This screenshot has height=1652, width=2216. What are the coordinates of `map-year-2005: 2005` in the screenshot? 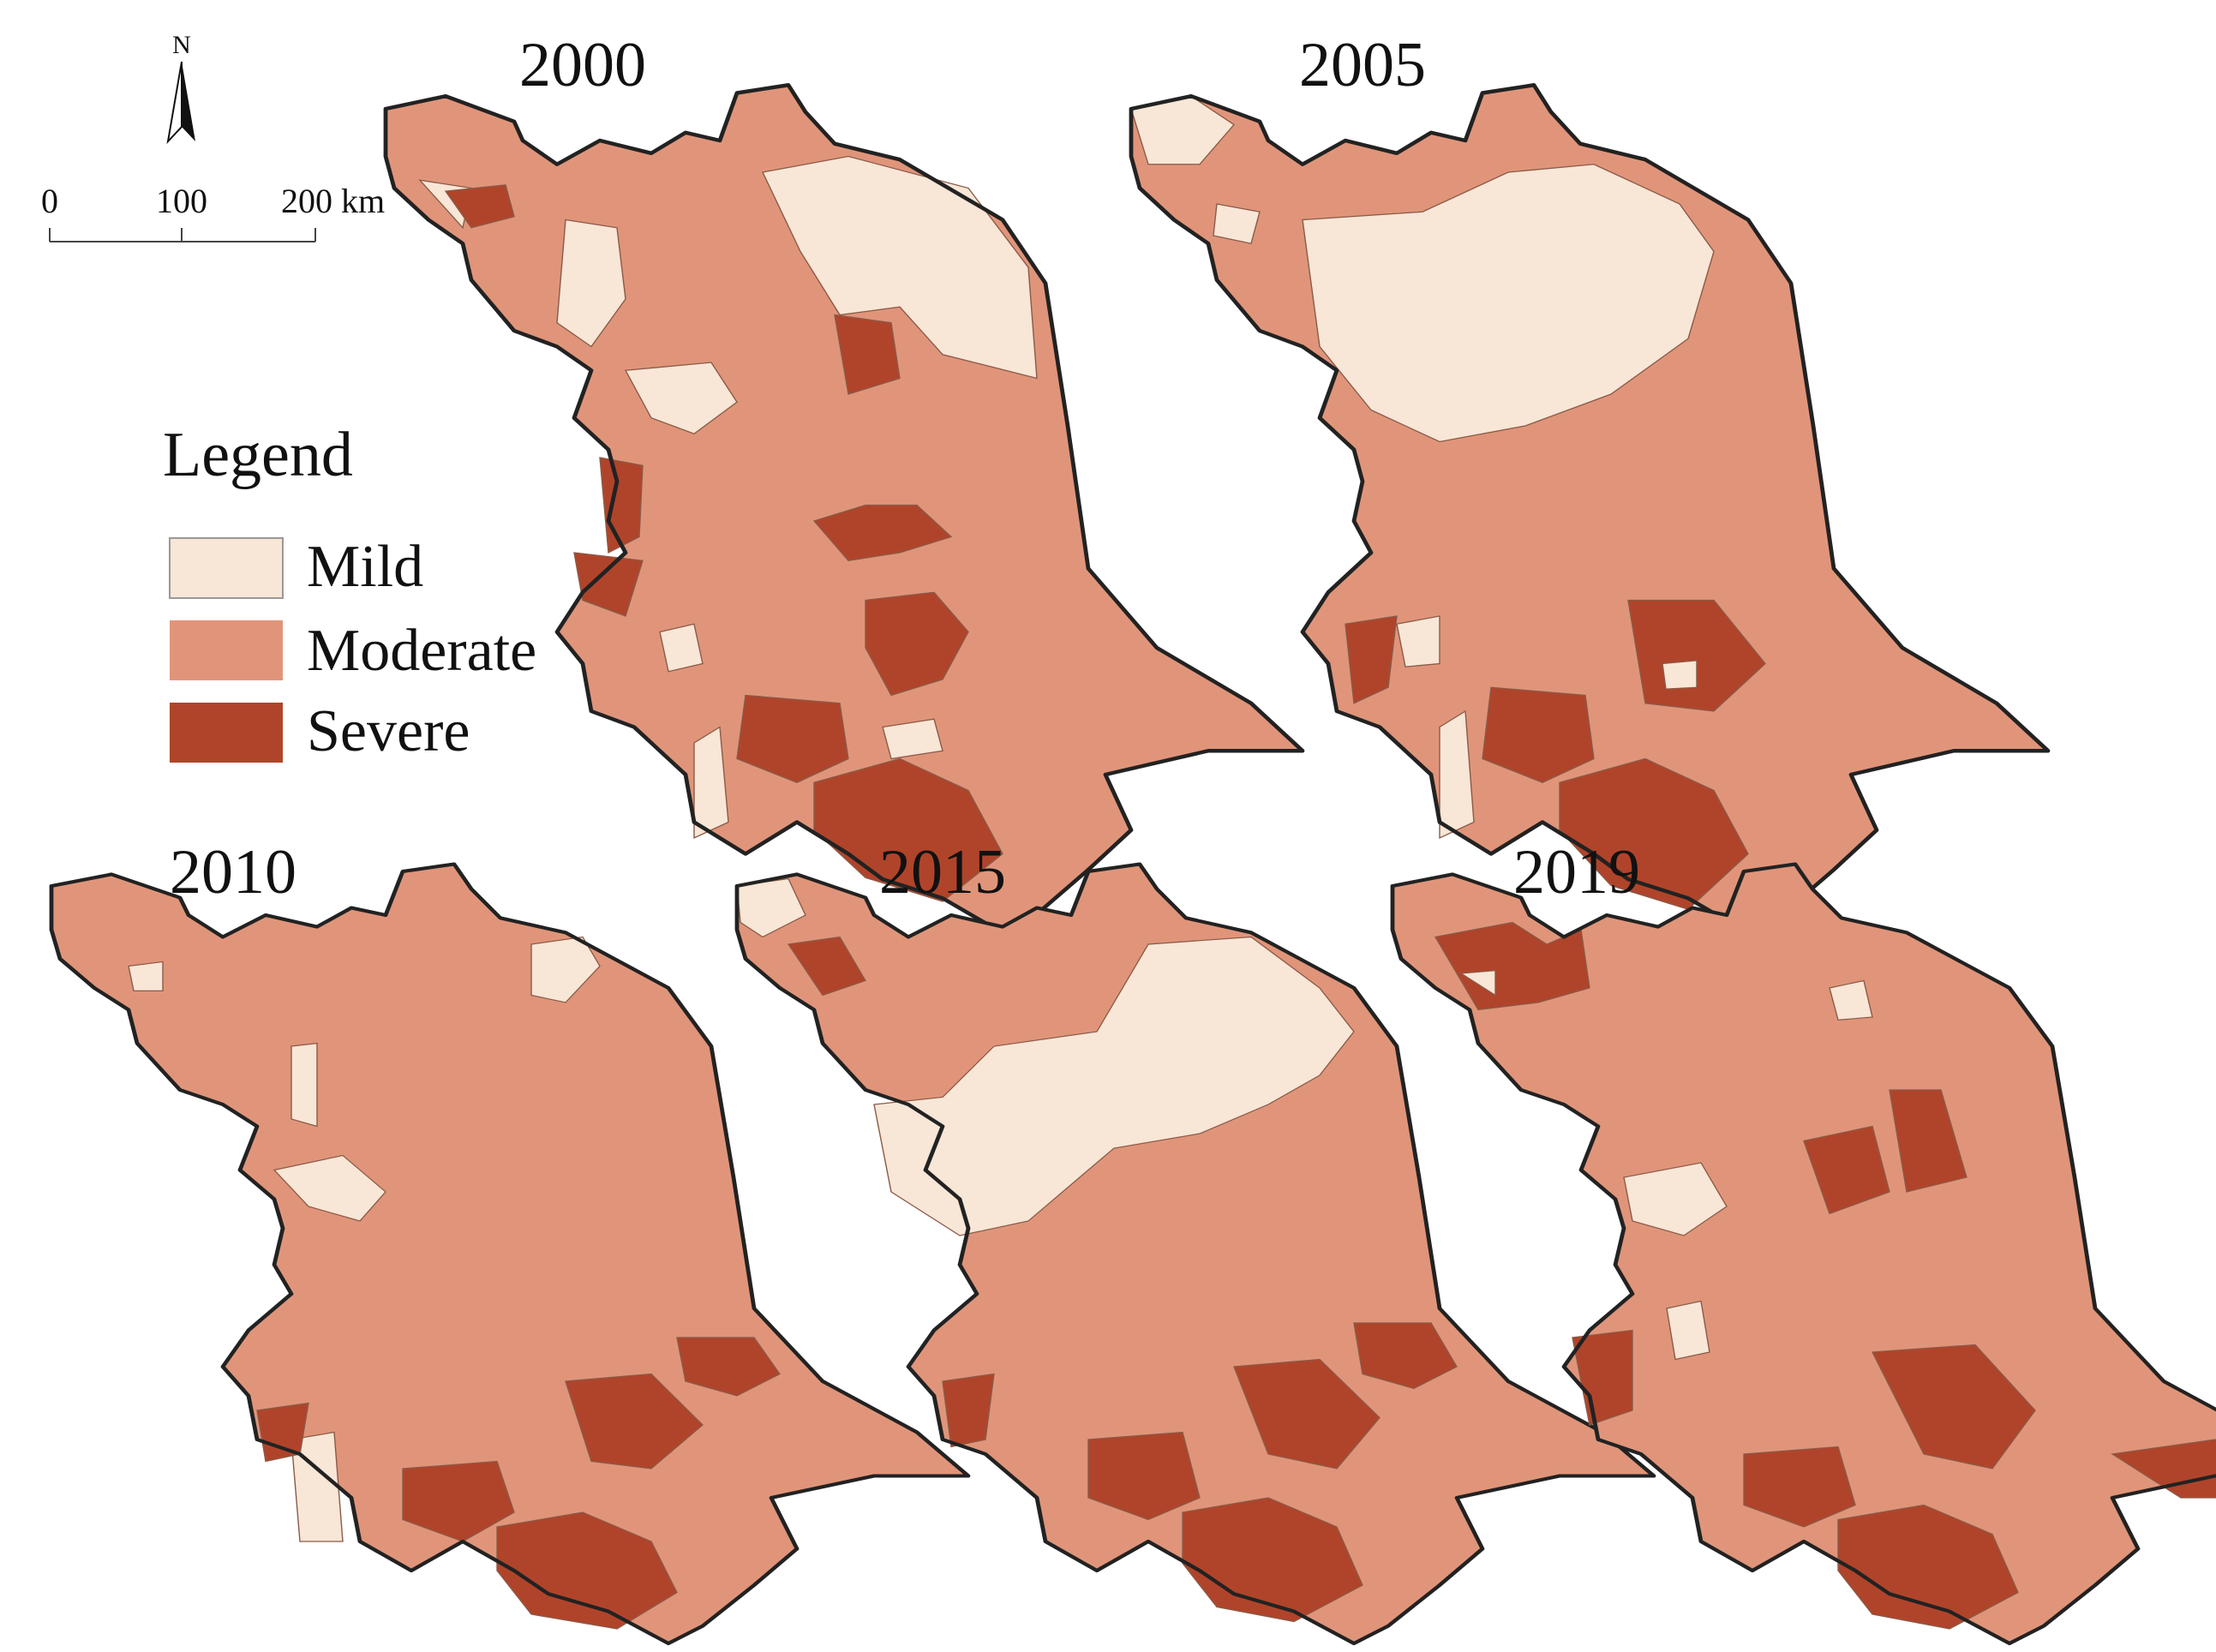 It's located at (1362, 65).